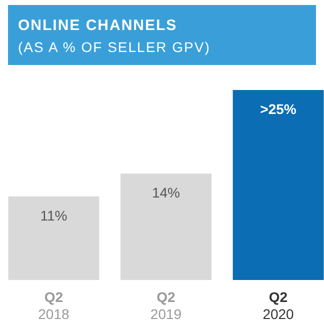 This screenshot has width=324, height=327. I want to click on x-tick-label: Q2 2018, so click(54, 305).